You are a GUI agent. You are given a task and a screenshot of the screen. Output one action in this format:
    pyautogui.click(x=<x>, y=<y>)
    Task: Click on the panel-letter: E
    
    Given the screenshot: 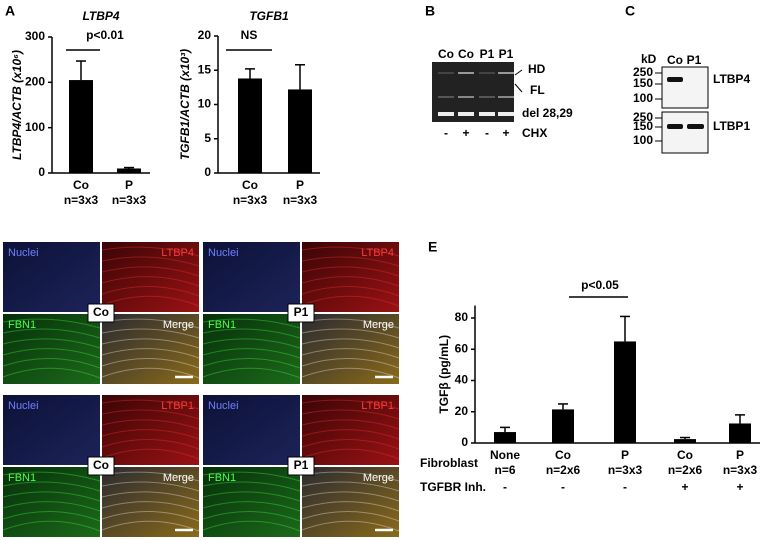 What is the action you would take?
    pyautogui.click(x=432, y=247)
    